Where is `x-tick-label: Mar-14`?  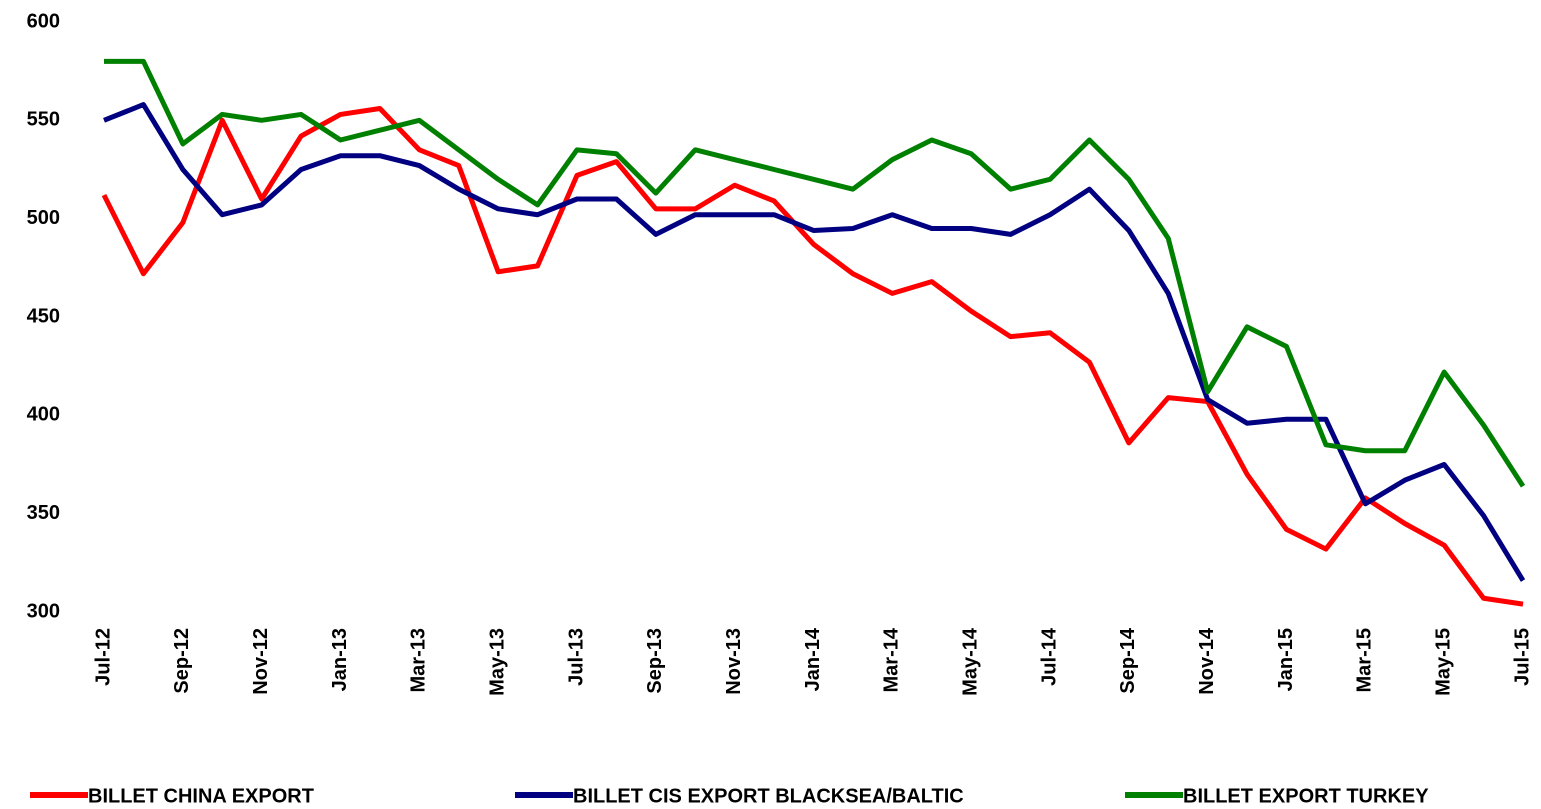 x-tick-label: Mar-14 is located at coordinates (892, 659).